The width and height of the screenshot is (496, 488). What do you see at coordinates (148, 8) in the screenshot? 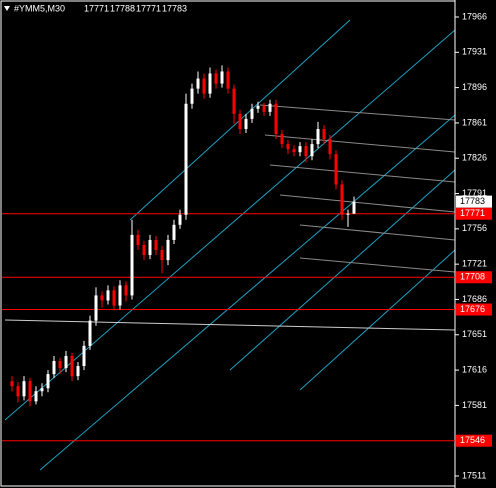
I see `header-low: 17771` at bounding box center [148, 8].